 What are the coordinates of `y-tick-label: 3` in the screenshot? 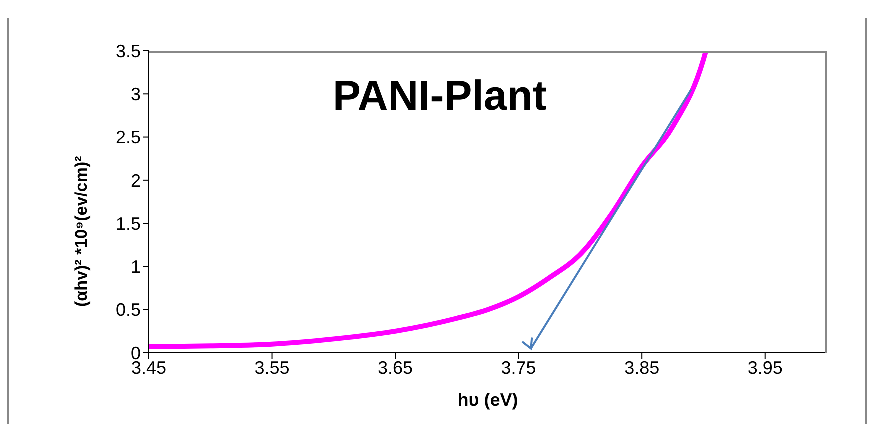 It's located at (135, 94).